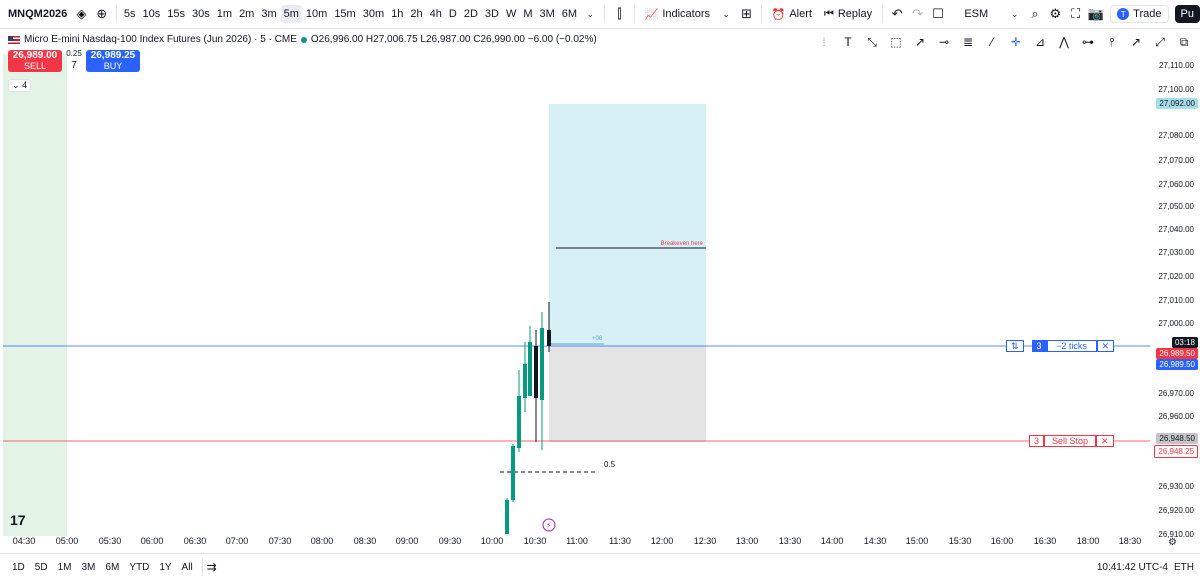 The image size is (1200, 580). Describe the element at coordinates (848, 14) in the screenshot. I see `replay-button: ⏮ Replay` at that location.